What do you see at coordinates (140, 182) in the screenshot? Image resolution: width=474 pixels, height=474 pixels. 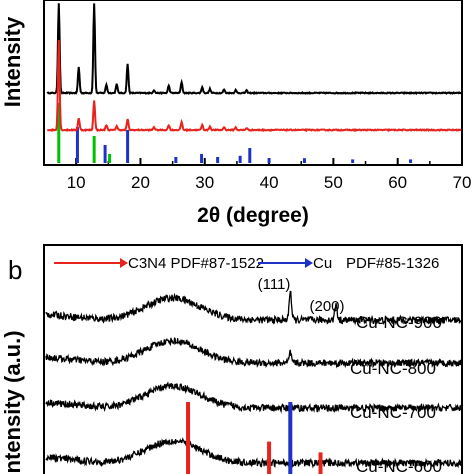 I see `x-tick-label-20: 20` at bounding box center [140, 182].